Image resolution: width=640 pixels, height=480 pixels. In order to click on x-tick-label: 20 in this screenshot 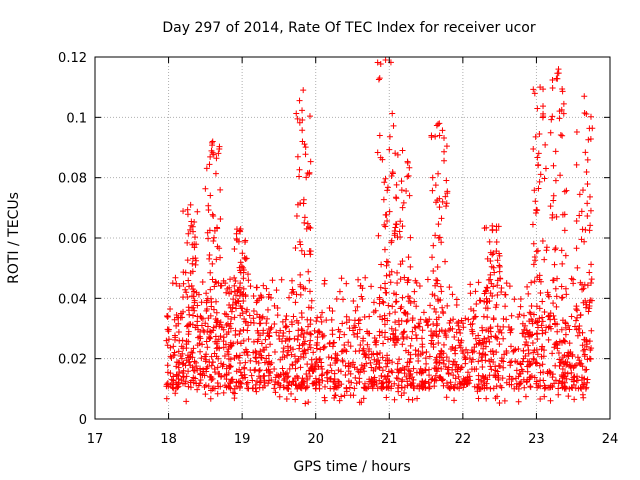, I will do `click(315, 439)`.